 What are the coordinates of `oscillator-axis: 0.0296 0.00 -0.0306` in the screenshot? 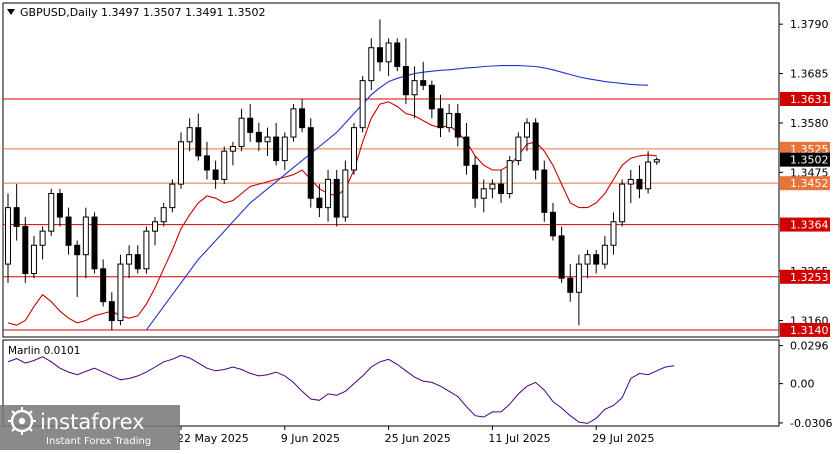 It's located at (805, 385).